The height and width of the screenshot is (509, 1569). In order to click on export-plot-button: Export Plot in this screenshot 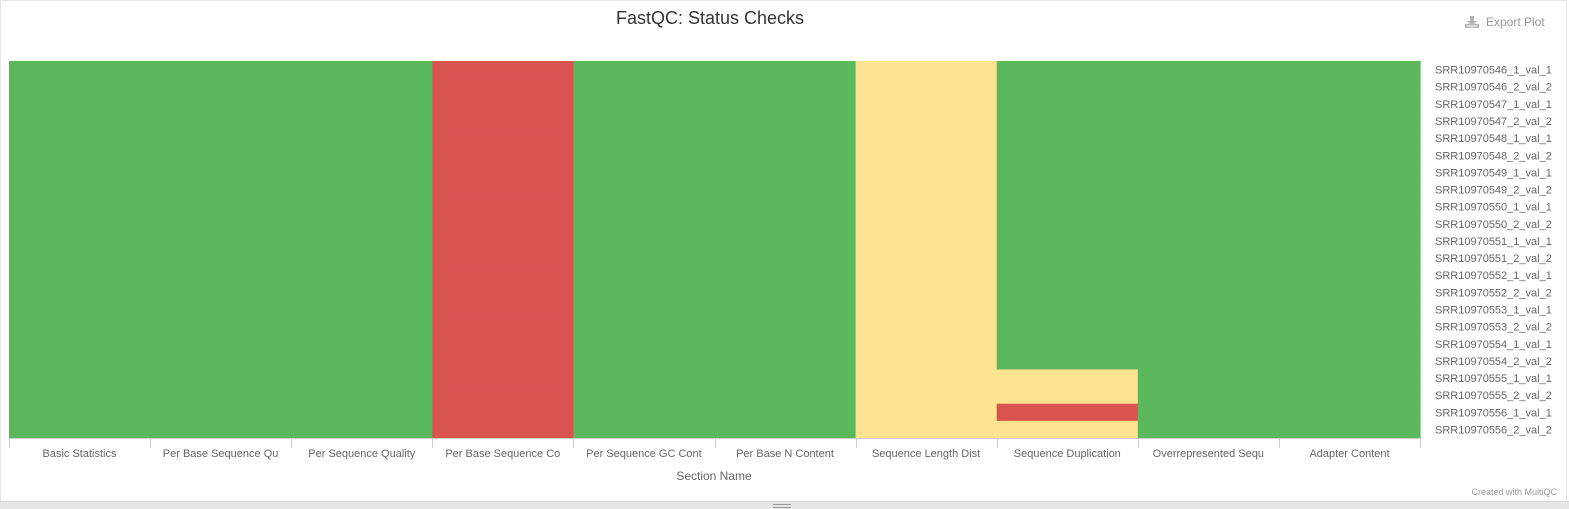, I will do `click(1504, 22)`.